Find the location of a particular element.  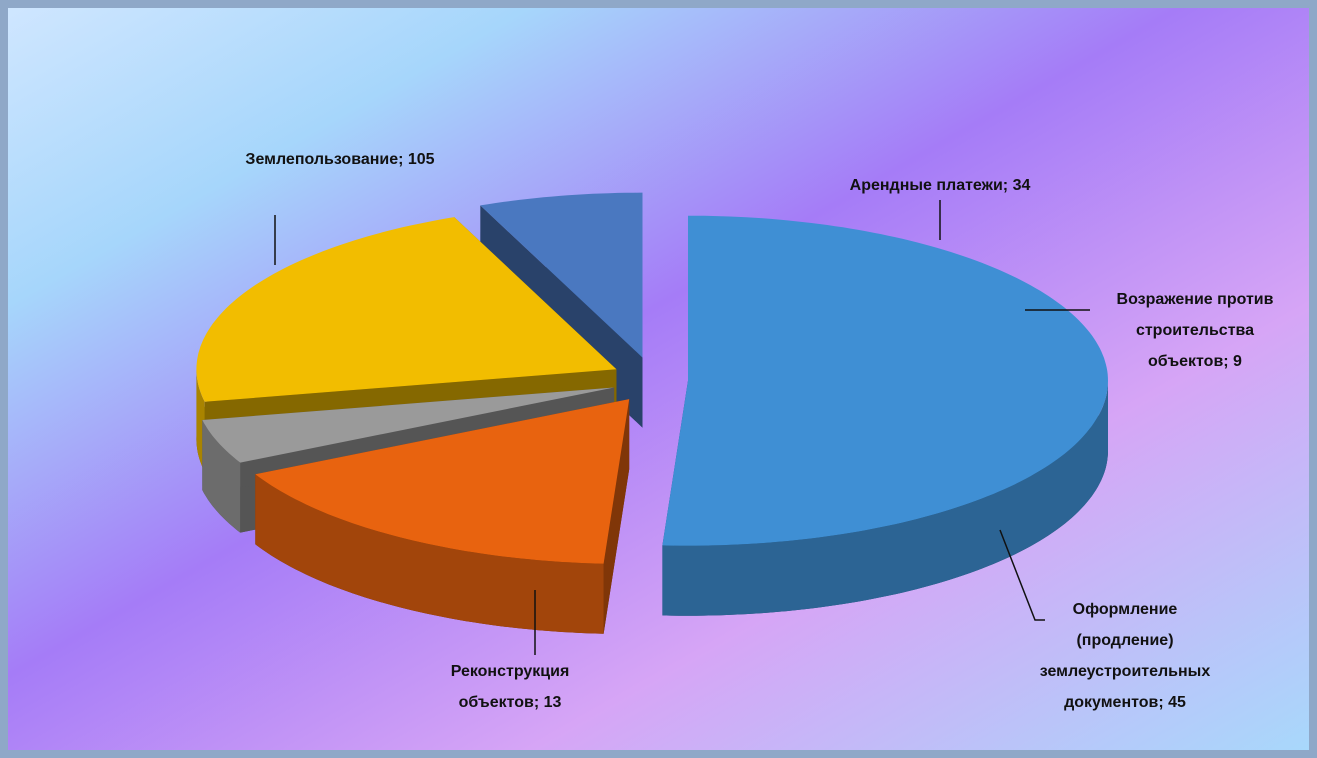

data-label: объектов; 13 is located at coordinates (510, 702).